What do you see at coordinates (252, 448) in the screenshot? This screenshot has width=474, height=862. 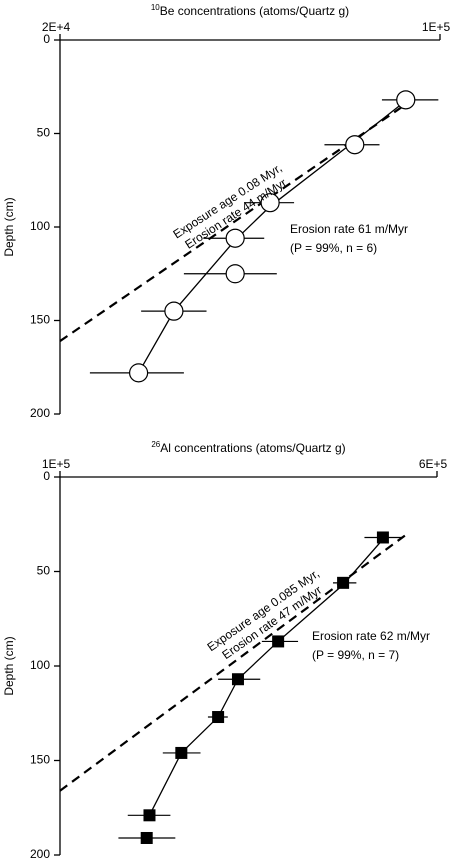 I see `x-axis-label-text: Al concentrations (atoms/Quartz g)` at bounding box center [252, 448].